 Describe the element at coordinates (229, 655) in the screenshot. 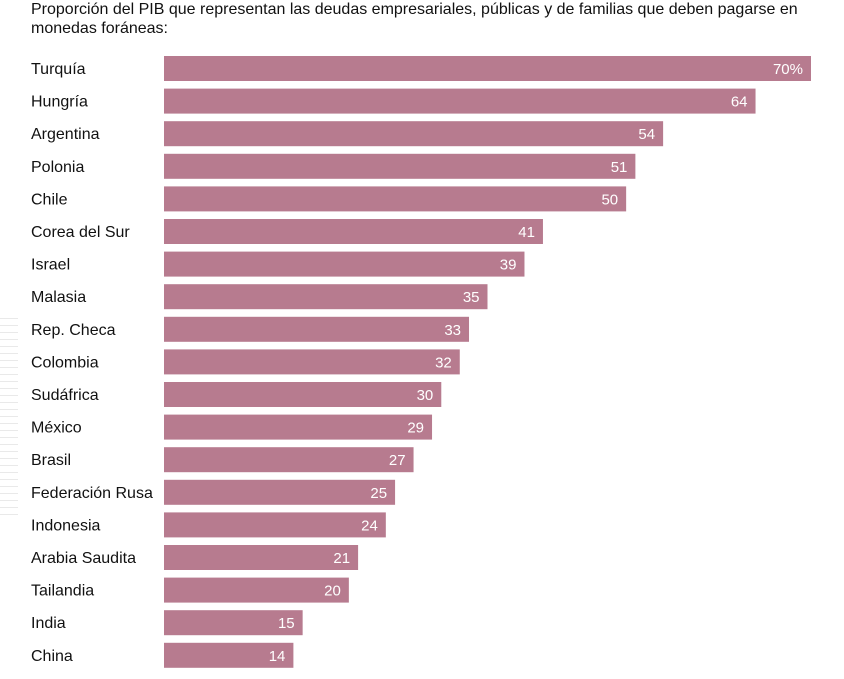

I see `bar-china` at that location.